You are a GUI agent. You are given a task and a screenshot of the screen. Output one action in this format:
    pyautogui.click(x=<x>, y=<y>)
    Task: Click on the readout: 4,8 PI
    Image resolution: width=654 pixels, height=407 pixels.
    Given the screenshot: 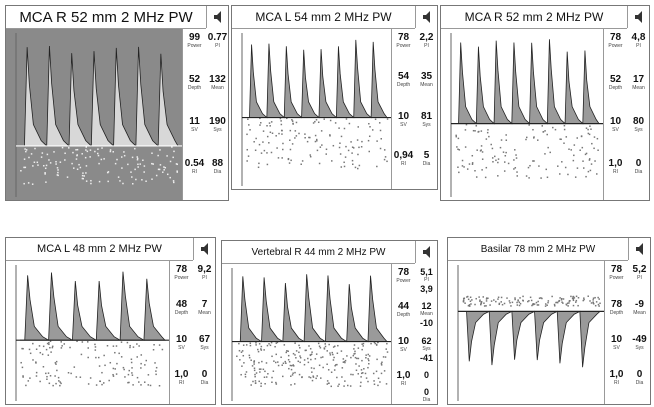 What is the action you would take?
    pyautogui.click(x=638, y=40)
    